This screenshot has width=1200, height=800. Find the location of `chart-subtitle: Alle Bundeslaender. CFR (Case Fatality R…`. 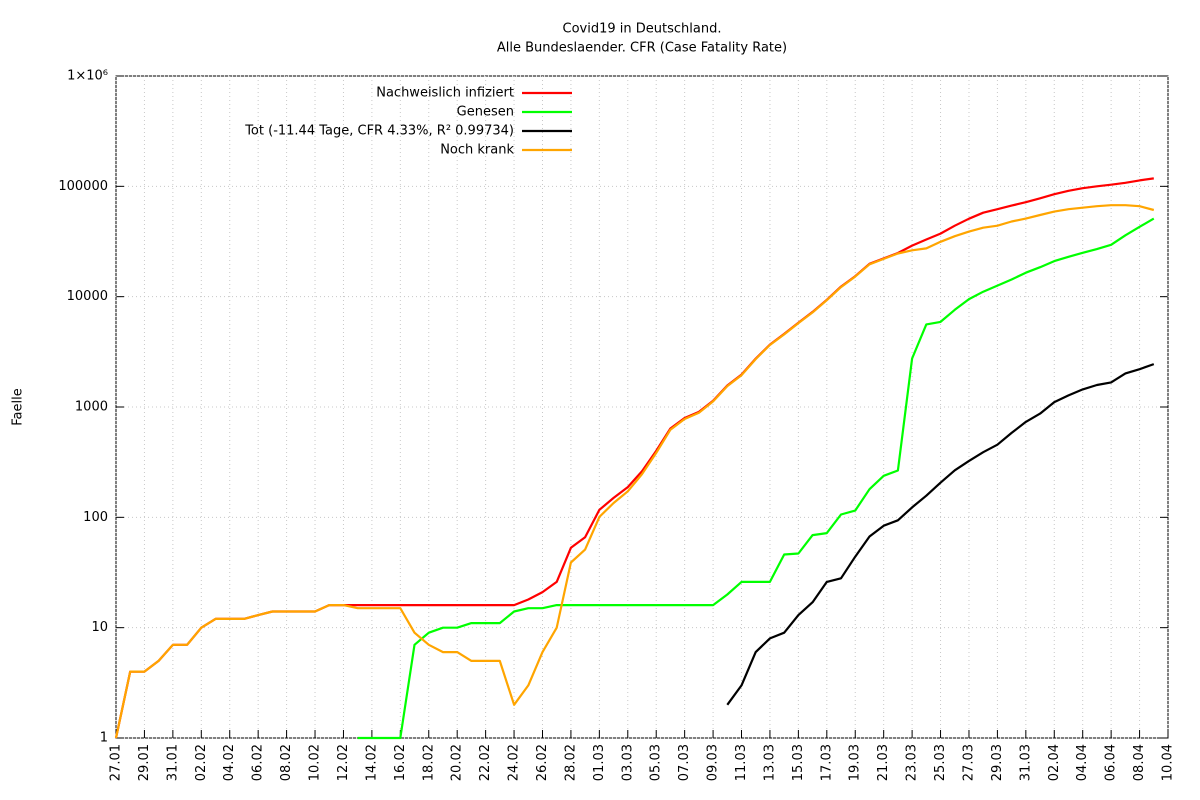

chart-subtitle: Alle Bundeslaender. CFR (Case Fatality R… is located at coordinates (642, 48).